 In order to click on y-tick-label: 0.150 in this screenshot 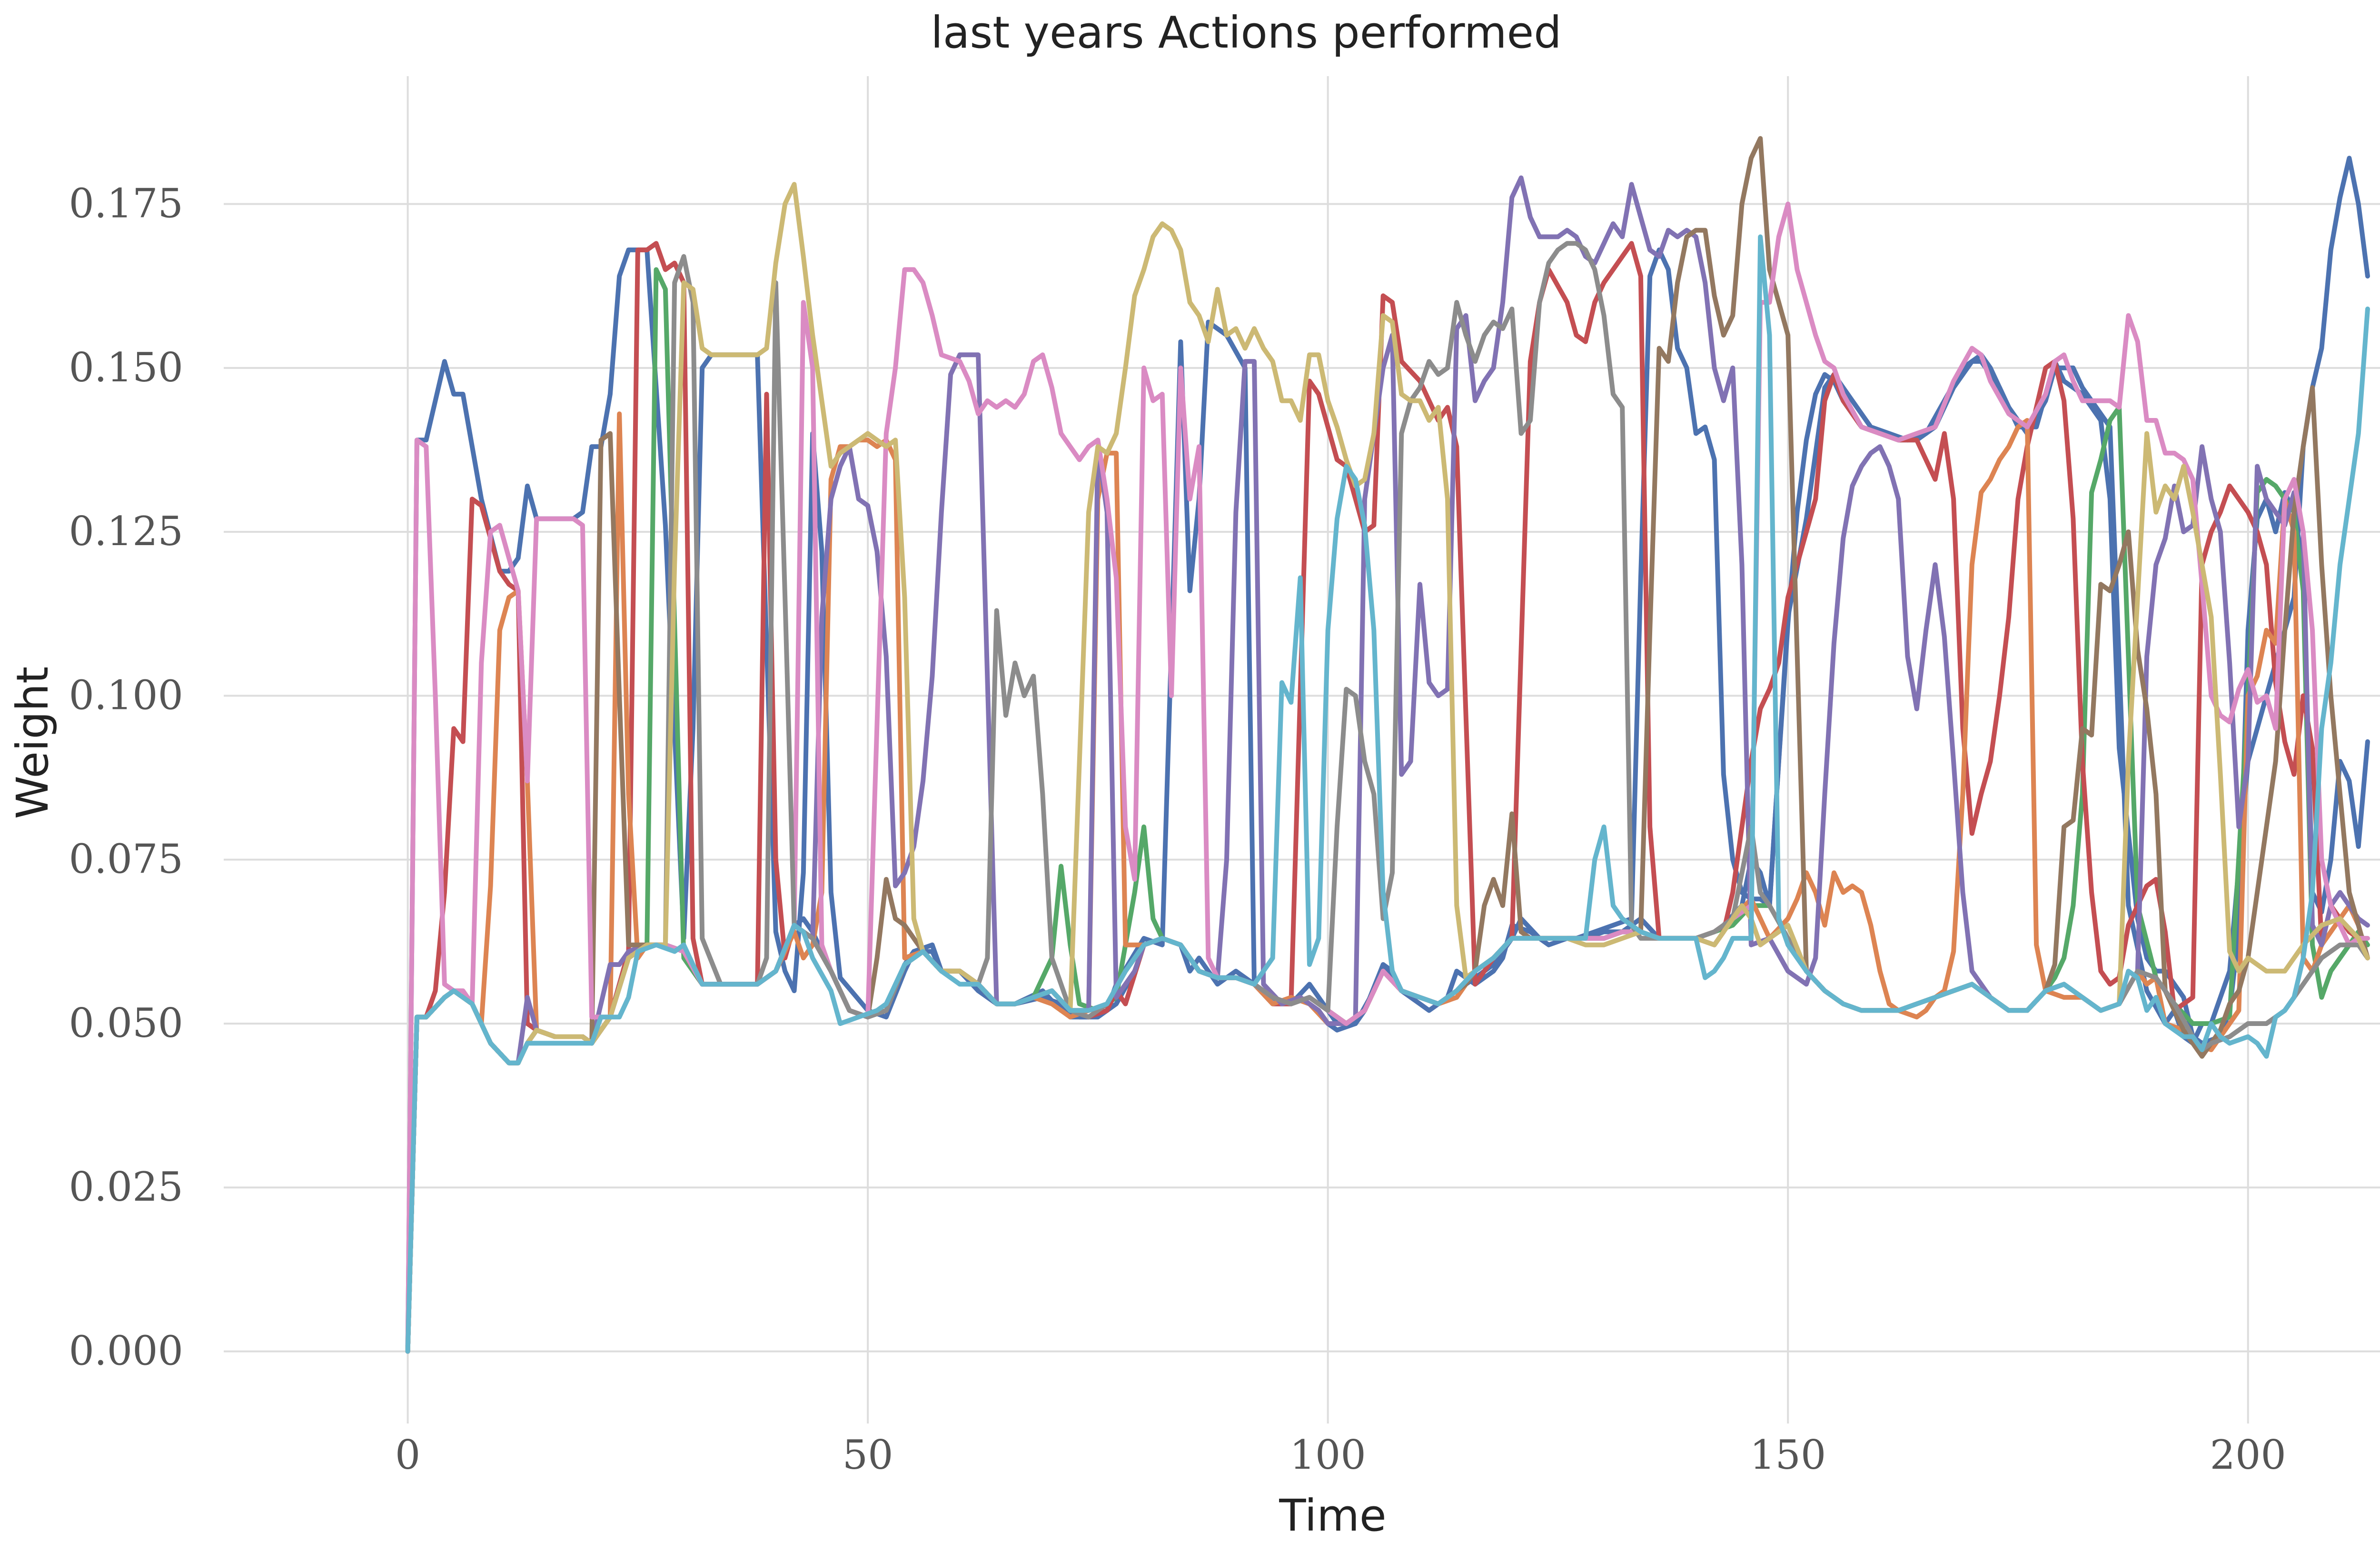, I will do `click(126, 367)`.